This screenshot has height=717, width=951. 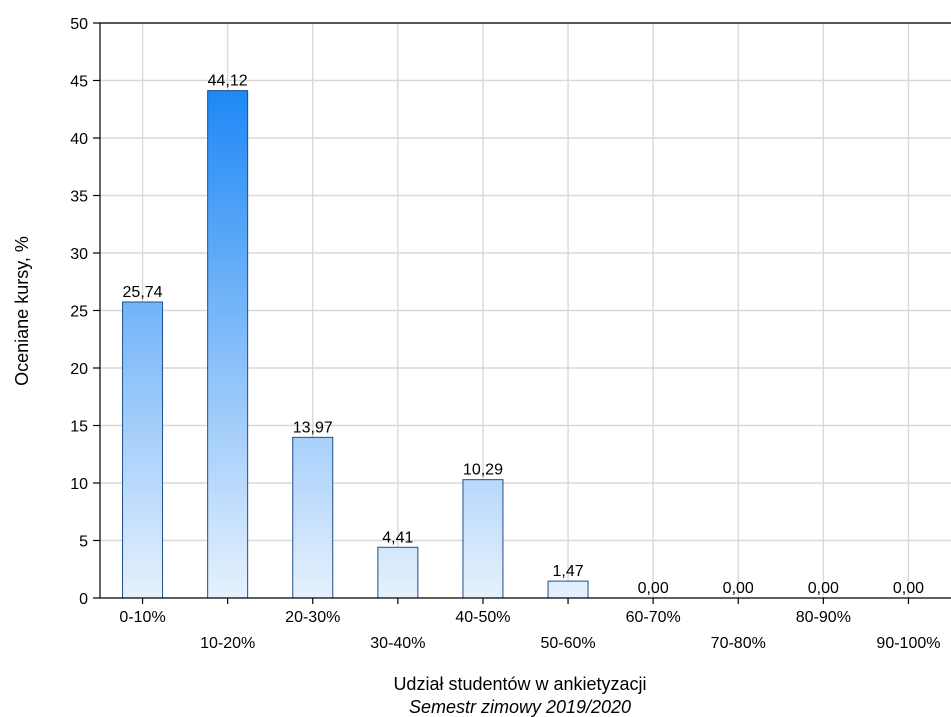 I want to click on x-tick-label: 40-50%, so click(x=482, y=617).